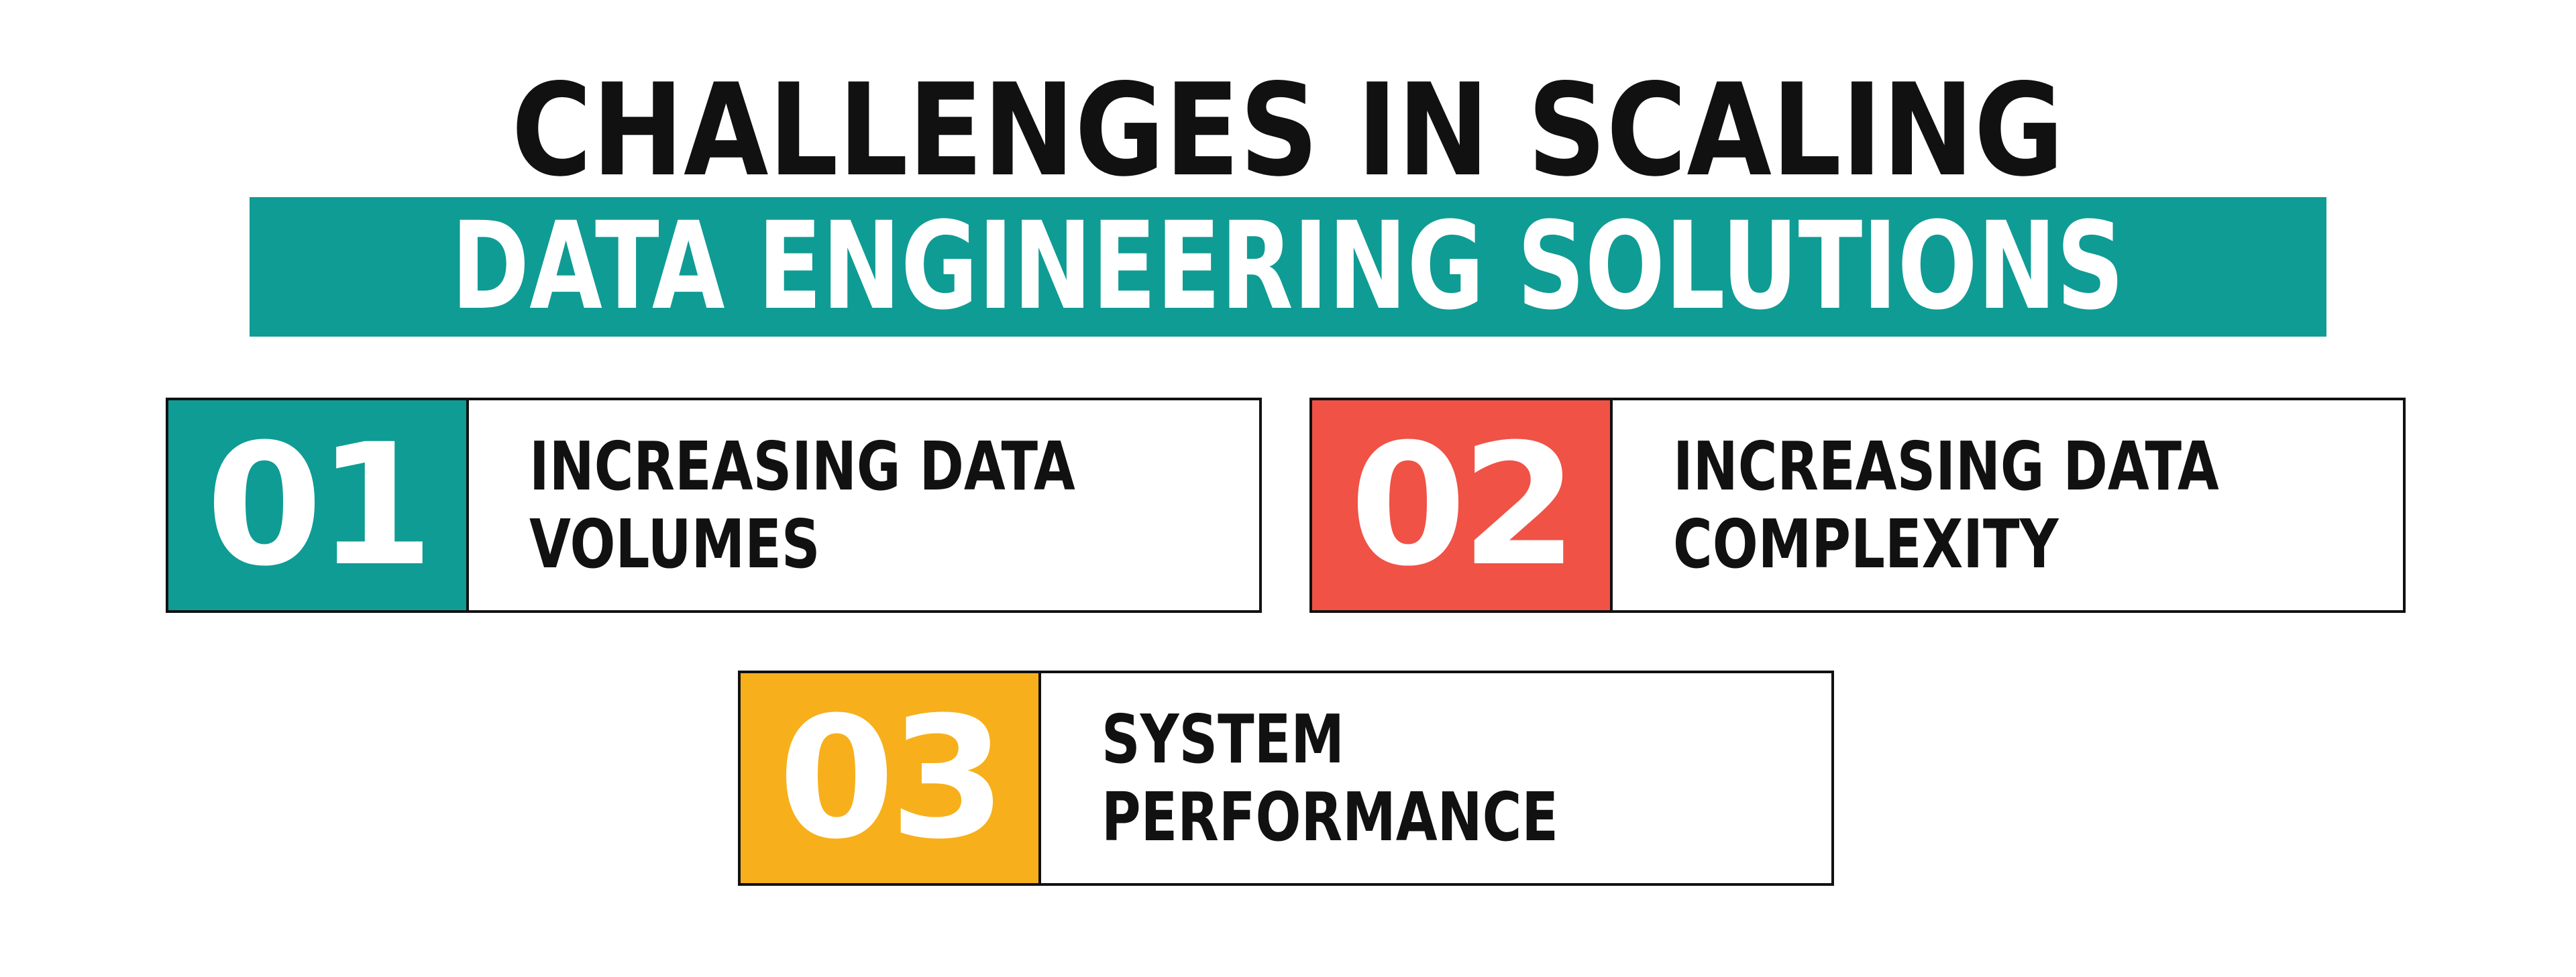 This screenshot has height=977, width=2576. I want to click on card-number: 03, so click(891, 778).